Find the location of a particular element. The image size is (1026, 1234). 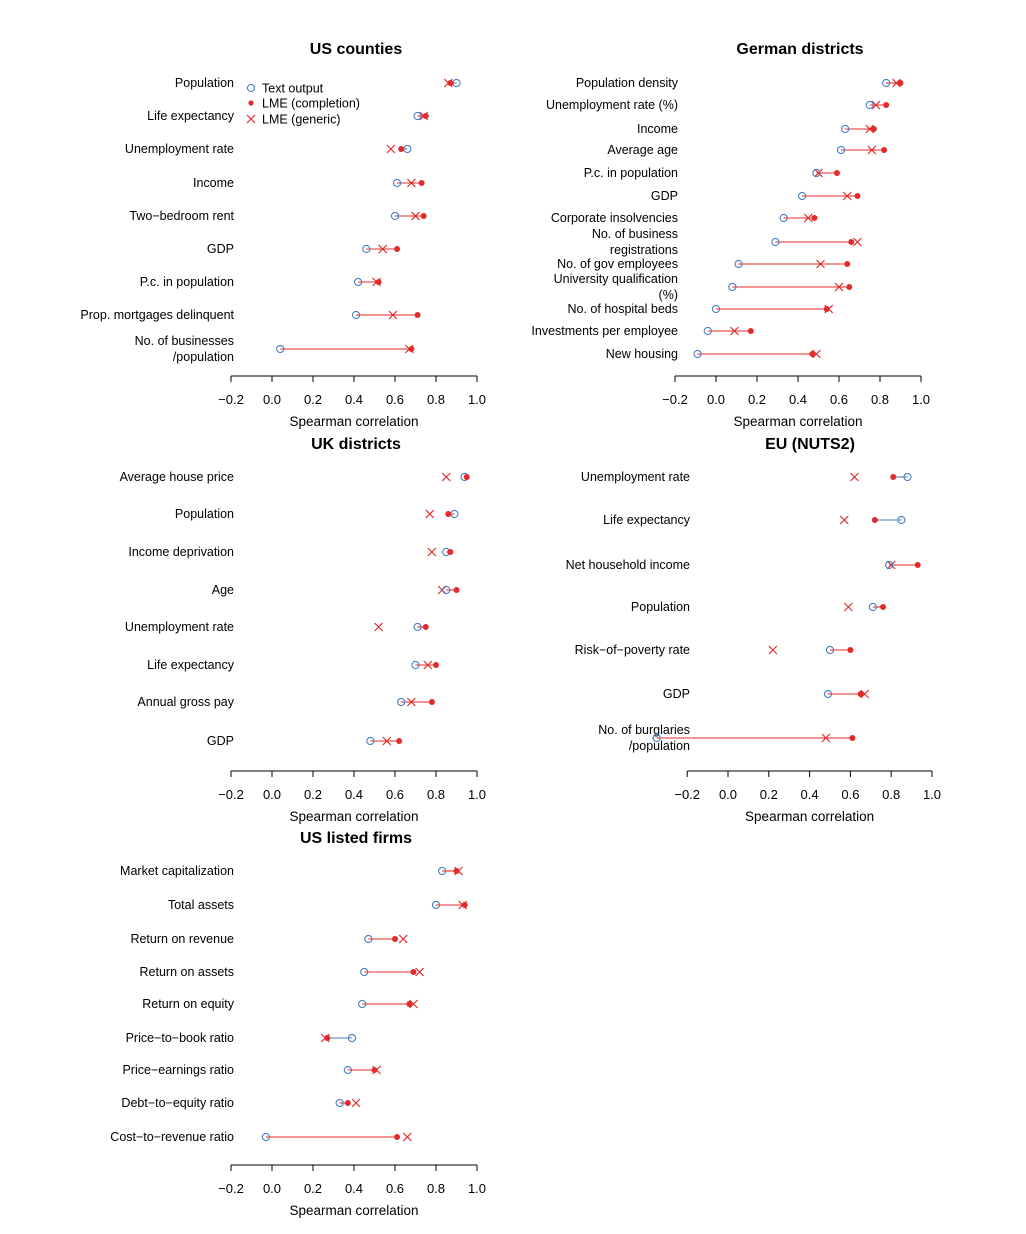

legend-entry: LME (generic) is located at coordinates (293, 120).